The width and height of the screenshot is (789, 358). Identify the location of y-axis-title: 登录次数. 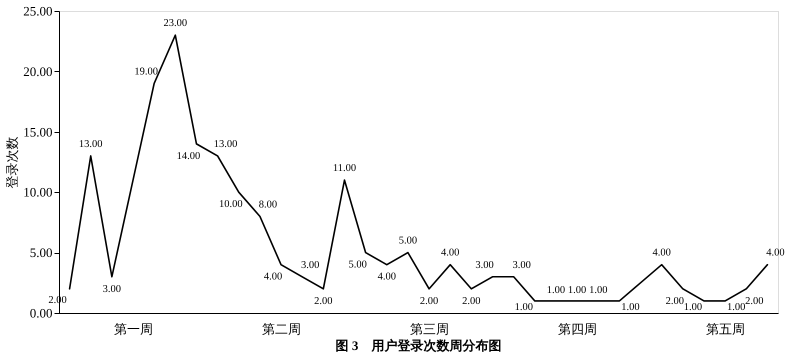
(12, 162).